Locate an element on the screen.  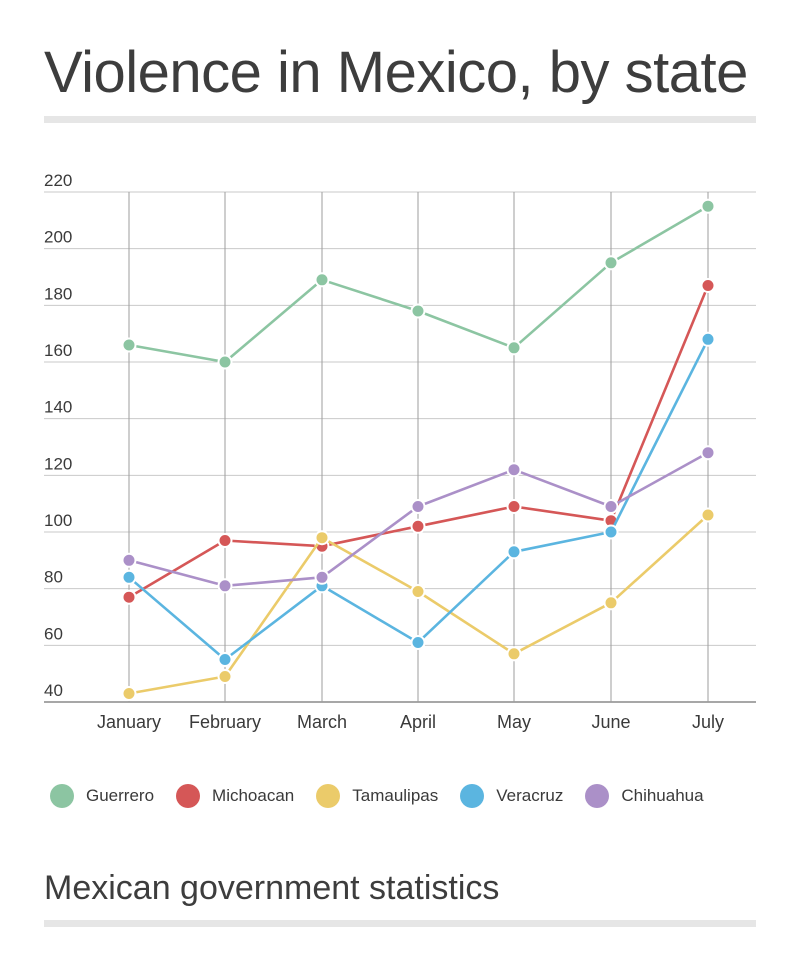
legend-item-michoacan: Michoacan is located at coordinates (235, 796).